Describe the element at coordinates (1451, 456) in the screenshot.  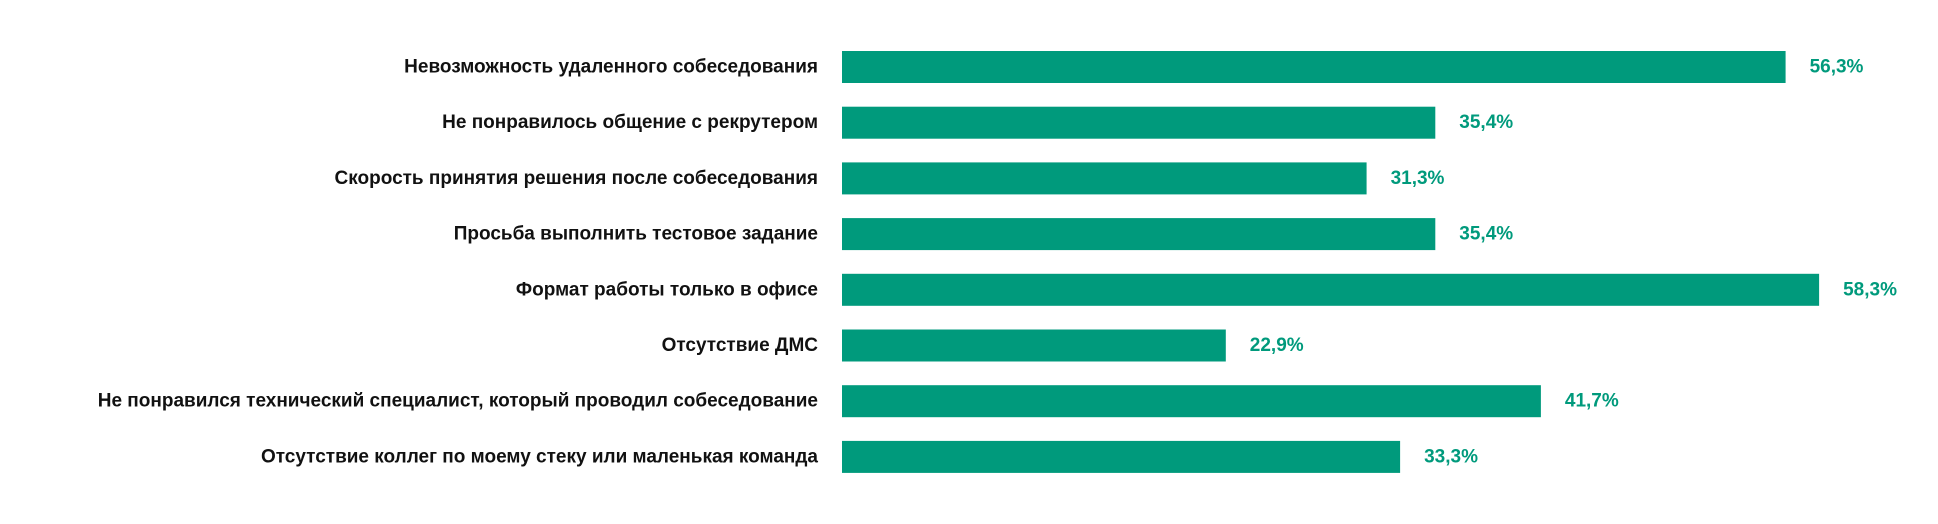
I see `value-label: 33,3%` at that location.